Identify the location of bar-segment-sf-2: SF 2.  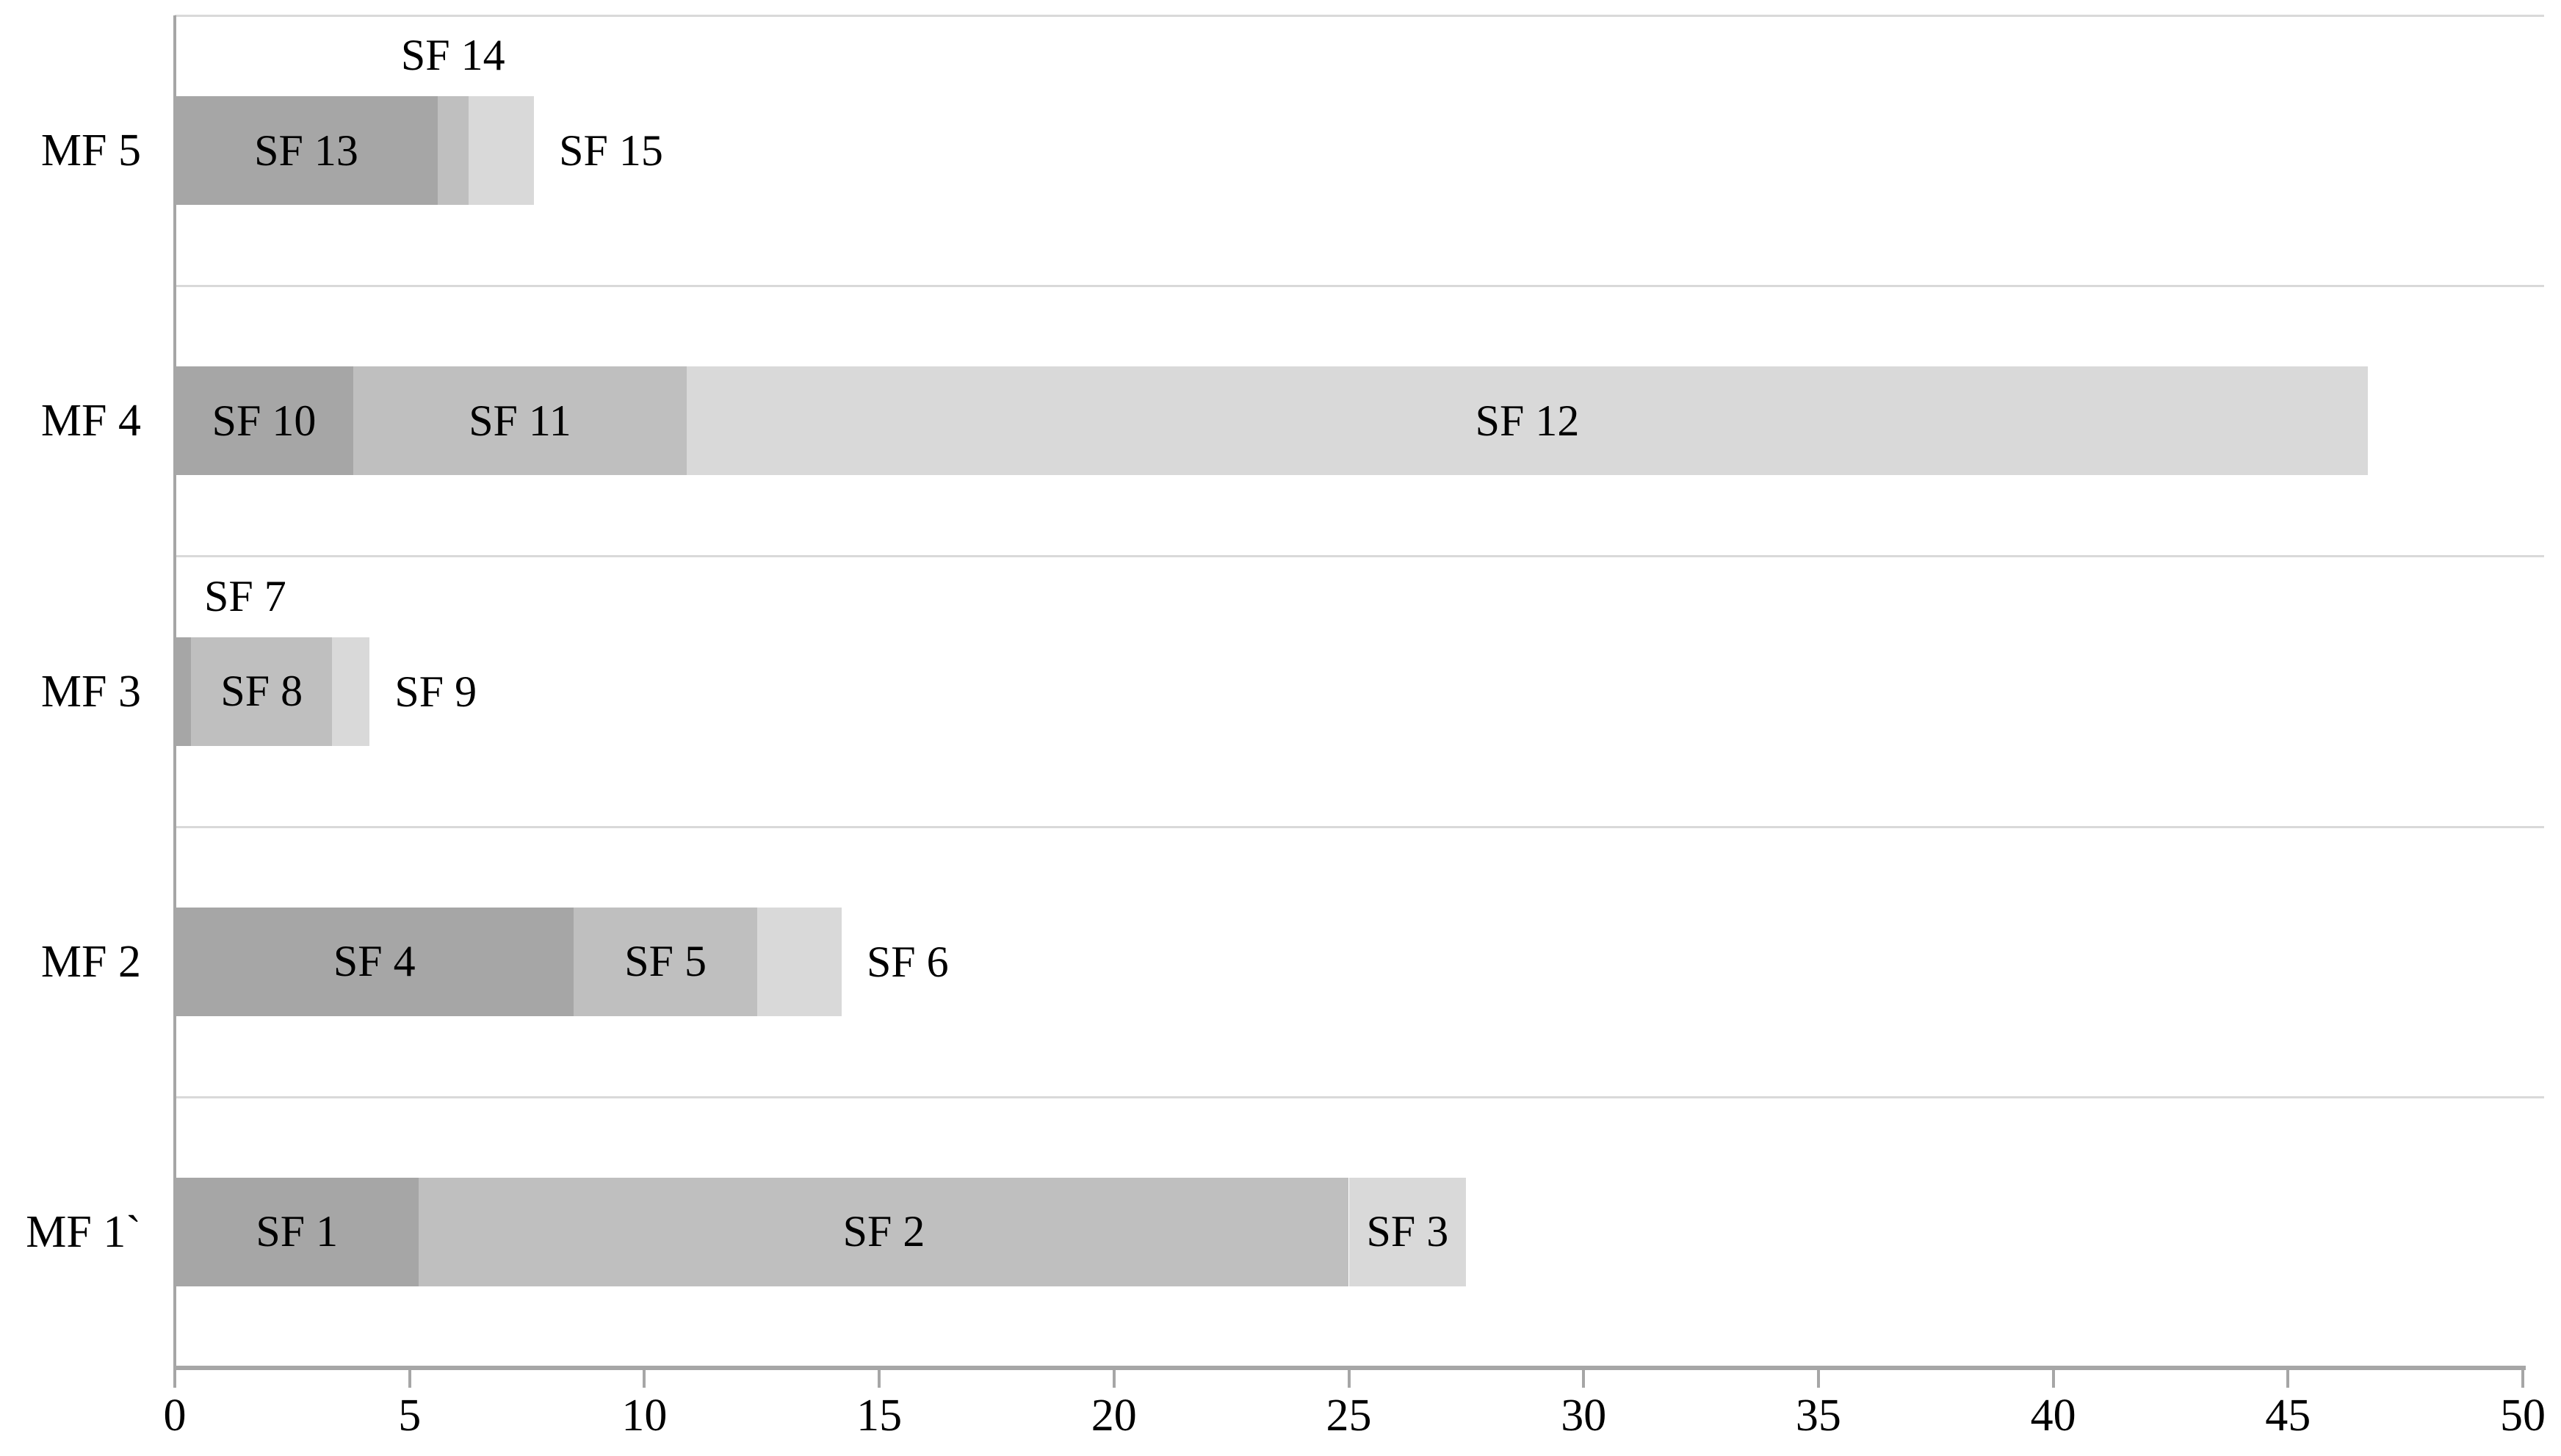
(884, 1231).